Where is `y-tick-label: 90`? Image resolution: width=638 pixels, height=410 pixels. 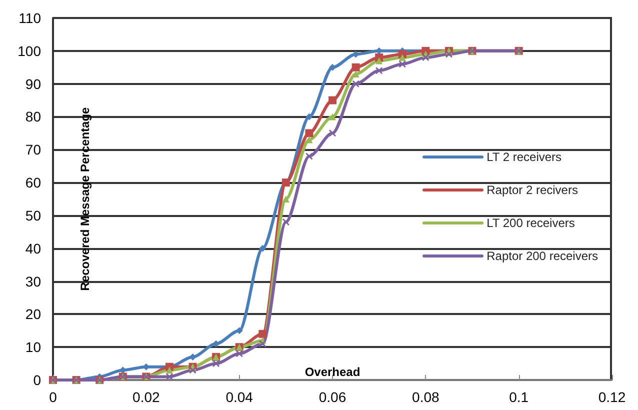 y-tick-label: 90 is located at coordinates (33, 84).